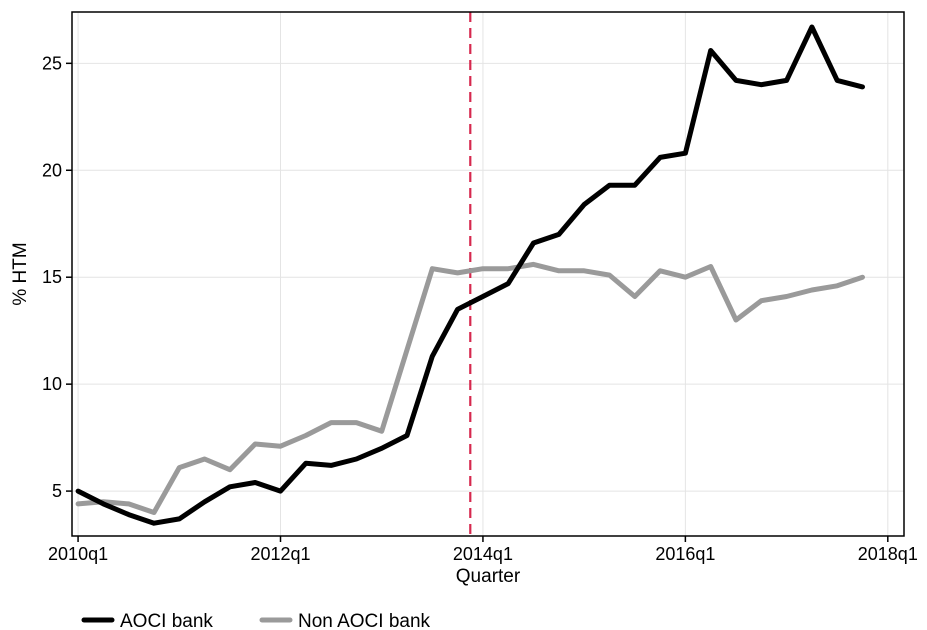 The width and height of the screenshot is (927, 630). I want to click on x-axis: 2010q1 2012q1 2014q1 2016q1 2018q1, so click(483, 550).